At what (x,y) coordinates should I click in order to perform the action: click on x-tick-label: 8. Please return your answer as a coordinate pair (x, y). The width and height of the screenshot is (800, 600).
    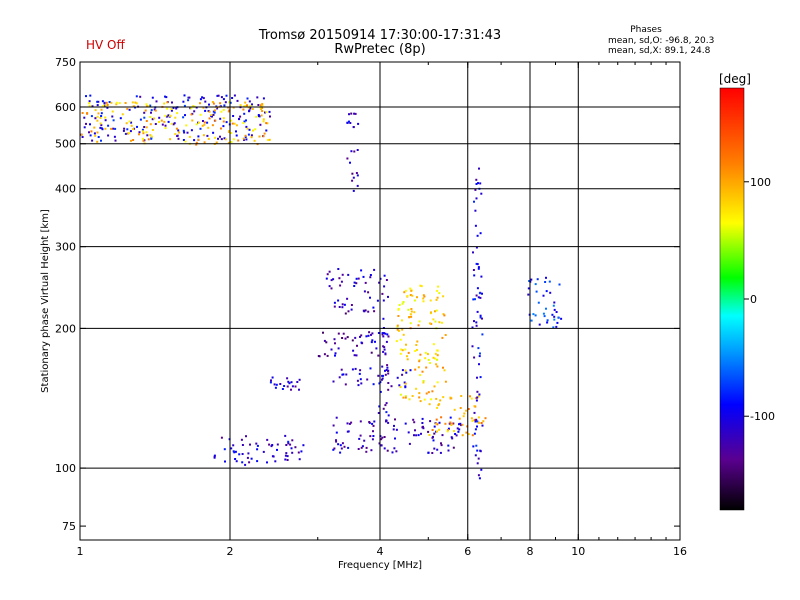
    Looking at the image, I should click on (530, 551).